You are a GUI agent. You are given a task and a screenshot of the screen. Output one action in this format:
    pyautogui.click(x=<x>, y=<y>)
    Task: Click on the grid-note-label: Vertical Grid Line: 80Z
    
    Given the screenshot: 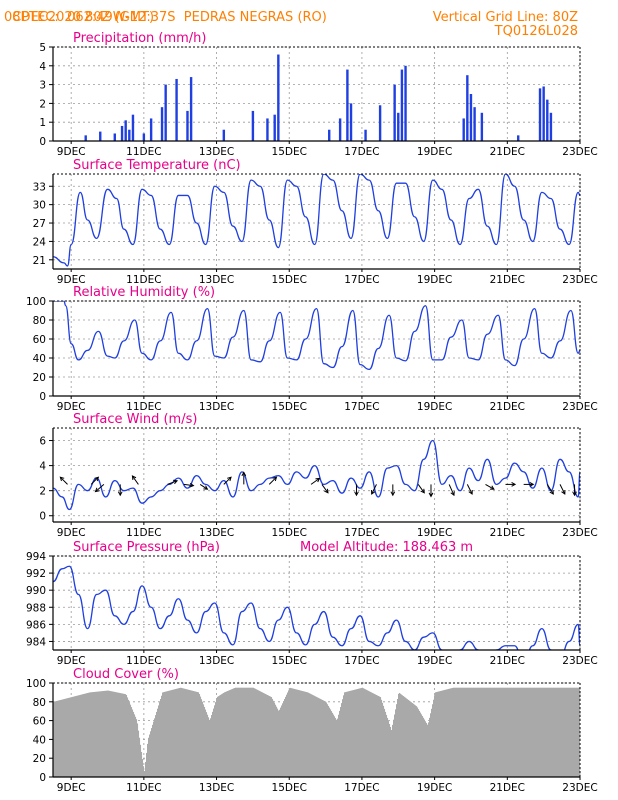 What is the action you would take?
    pyautogui.click(x=505, y=17)
    